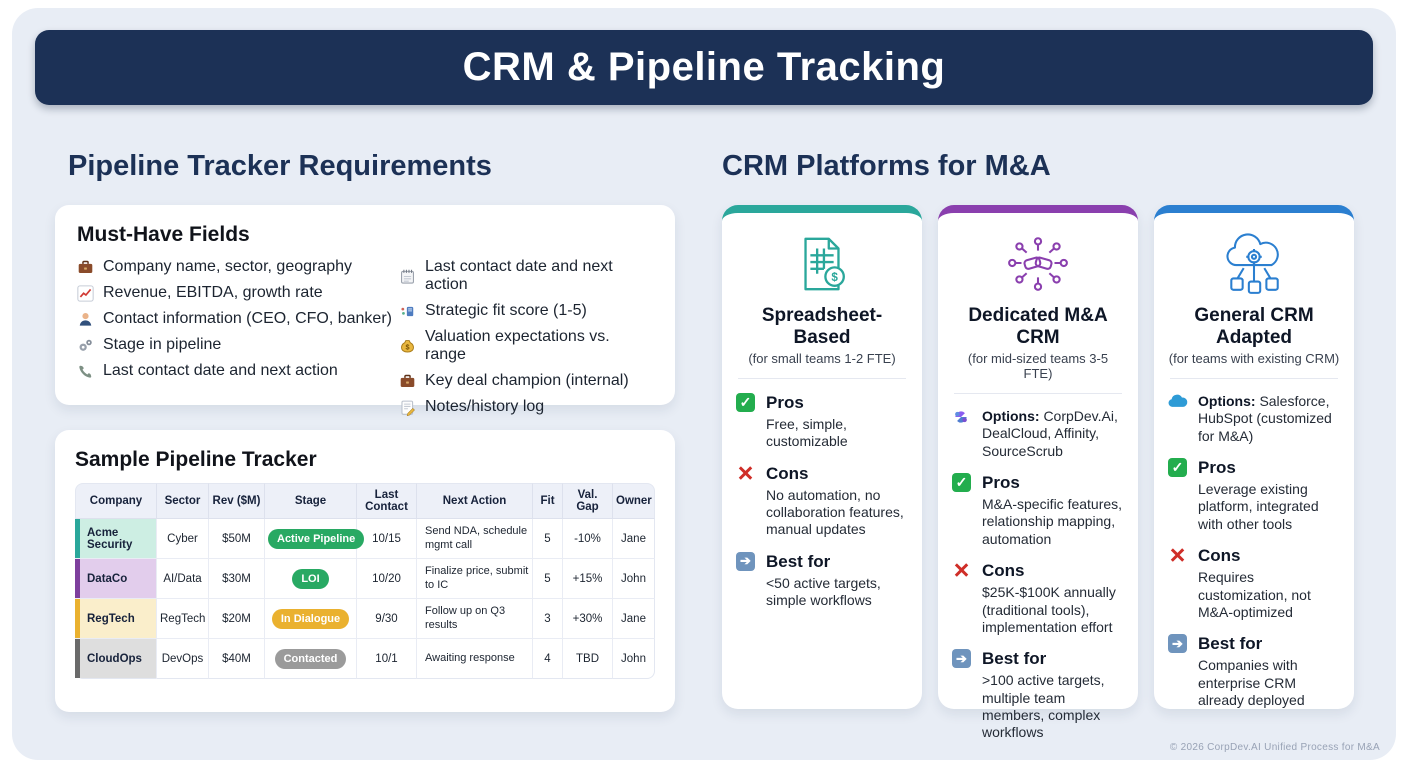  I want to click on cloud-integrations-icon, so click(1252, 263).